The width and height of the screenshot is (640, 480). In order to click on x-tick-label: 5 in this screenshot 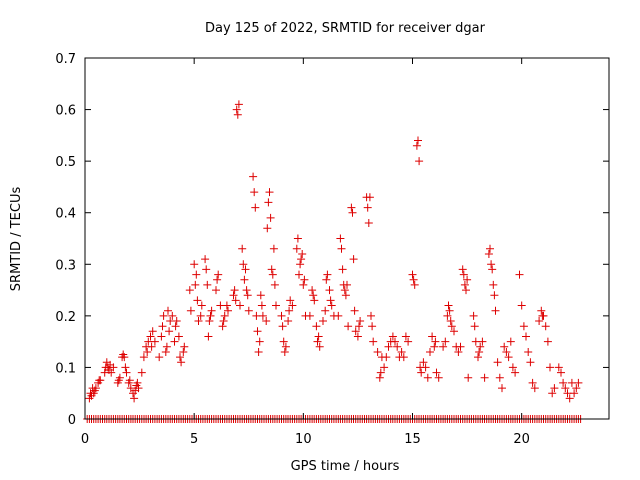, I will do `click(194, 439)`.